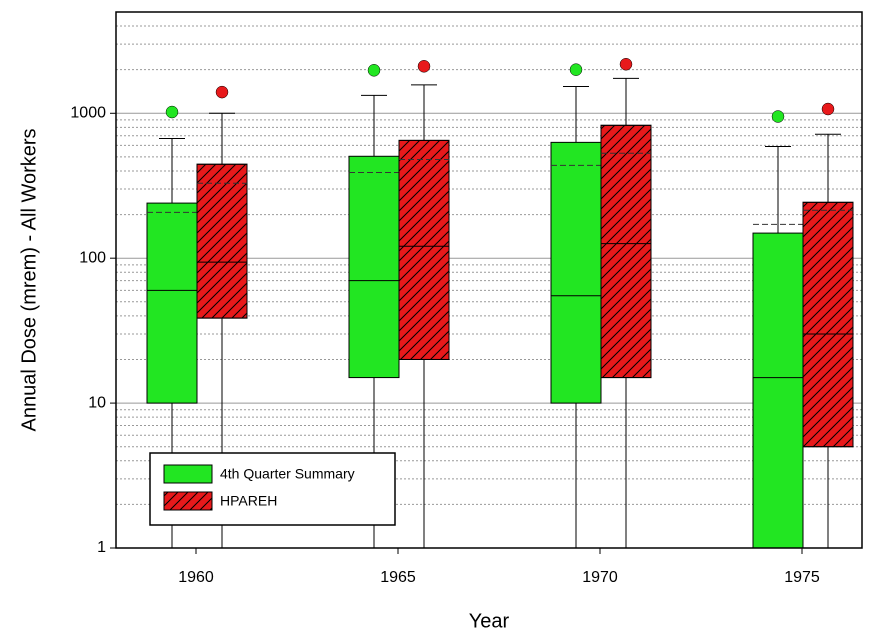 The width and height of the screenshot is (875, 640). What do you see at coordinates (248, 501) in the screenshot?
I see `legend-label: HPAREH` at bounding box center [248, 501].